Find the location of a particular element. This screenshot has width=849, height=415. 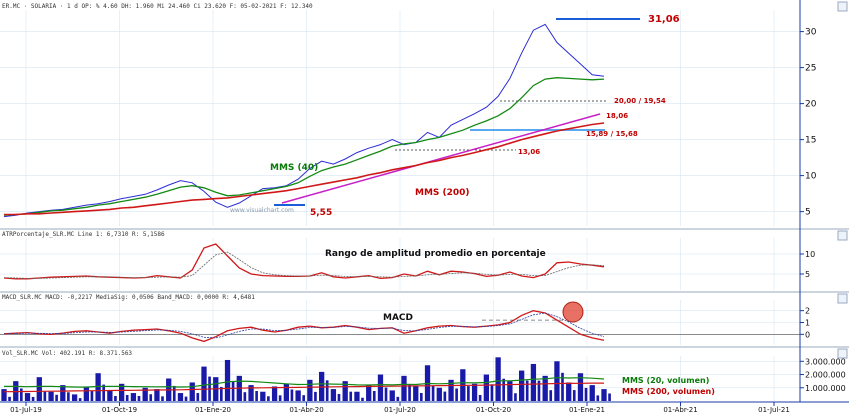

main-price-ytick-label: 15 is located at coordinates (810, 141).